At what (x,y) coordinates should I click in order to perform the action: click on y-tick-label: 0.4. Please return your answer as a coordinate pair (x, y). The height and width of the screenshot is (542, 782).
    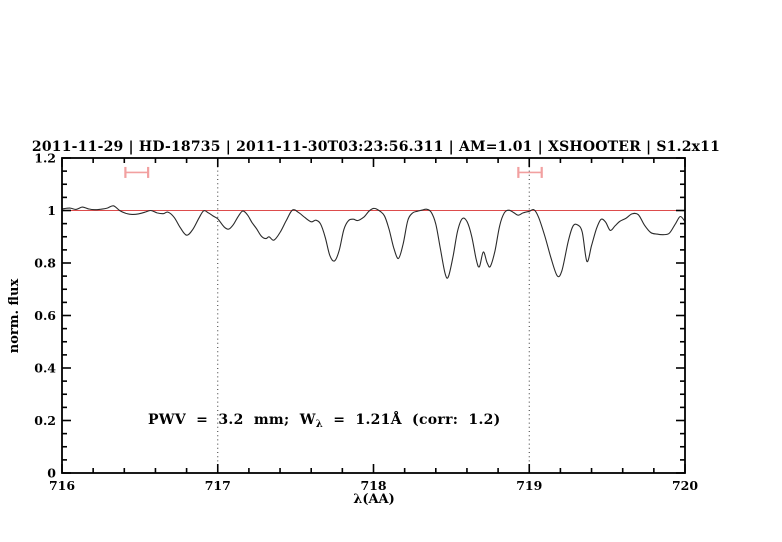
    Looking at the image, I should click on (45, 368).